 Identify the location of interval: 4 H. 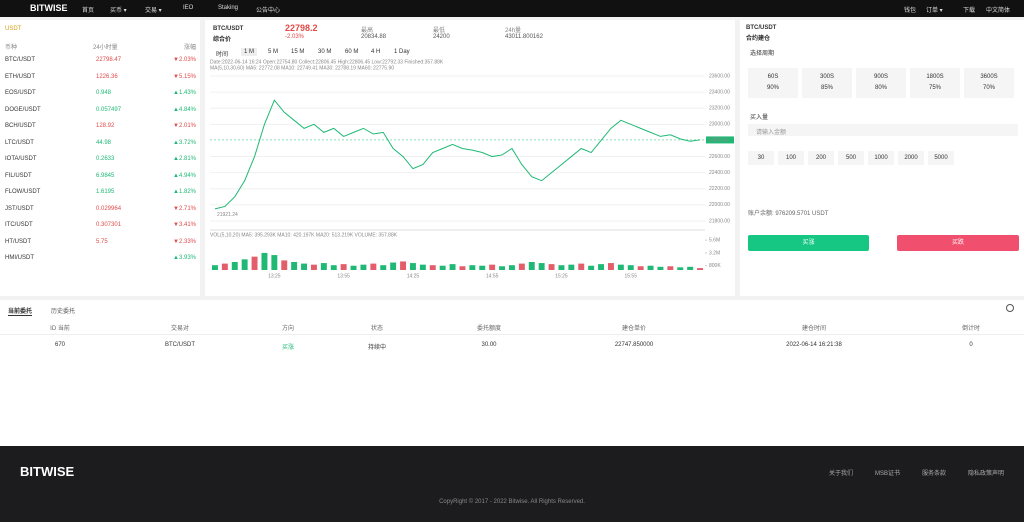
(376, 52).